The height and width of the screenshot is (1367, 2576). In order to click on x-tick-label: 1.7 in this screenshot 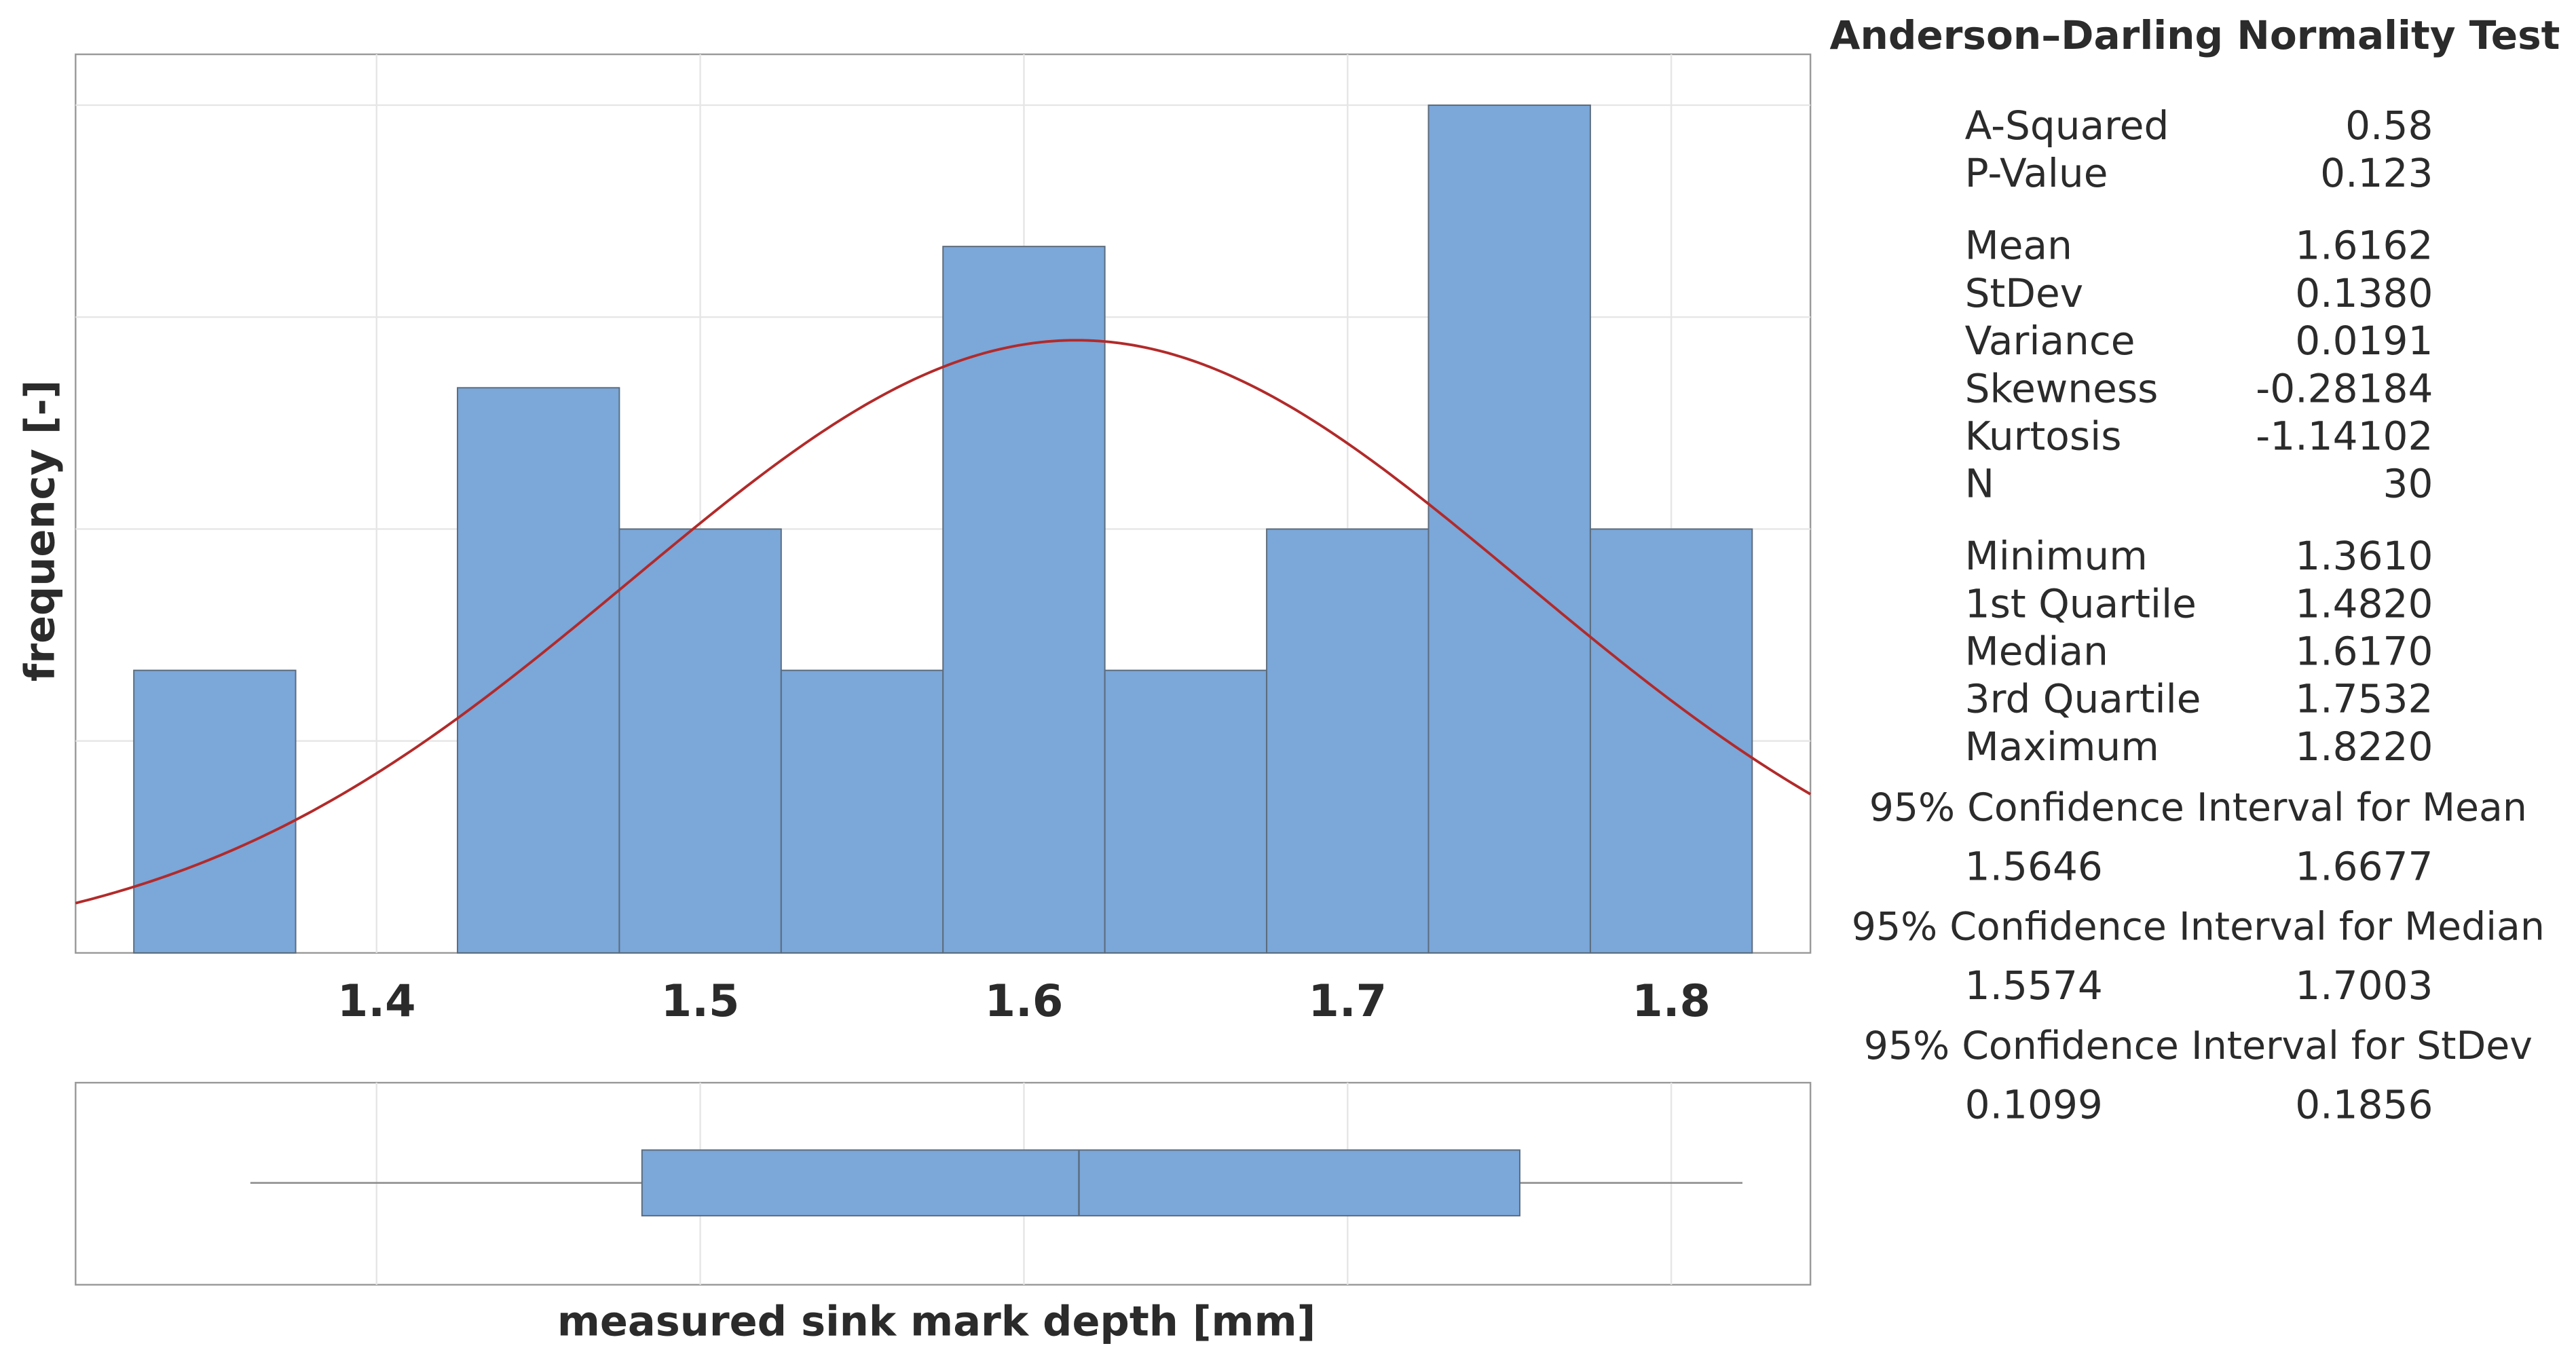, I will do `click(1348, 1001)`.